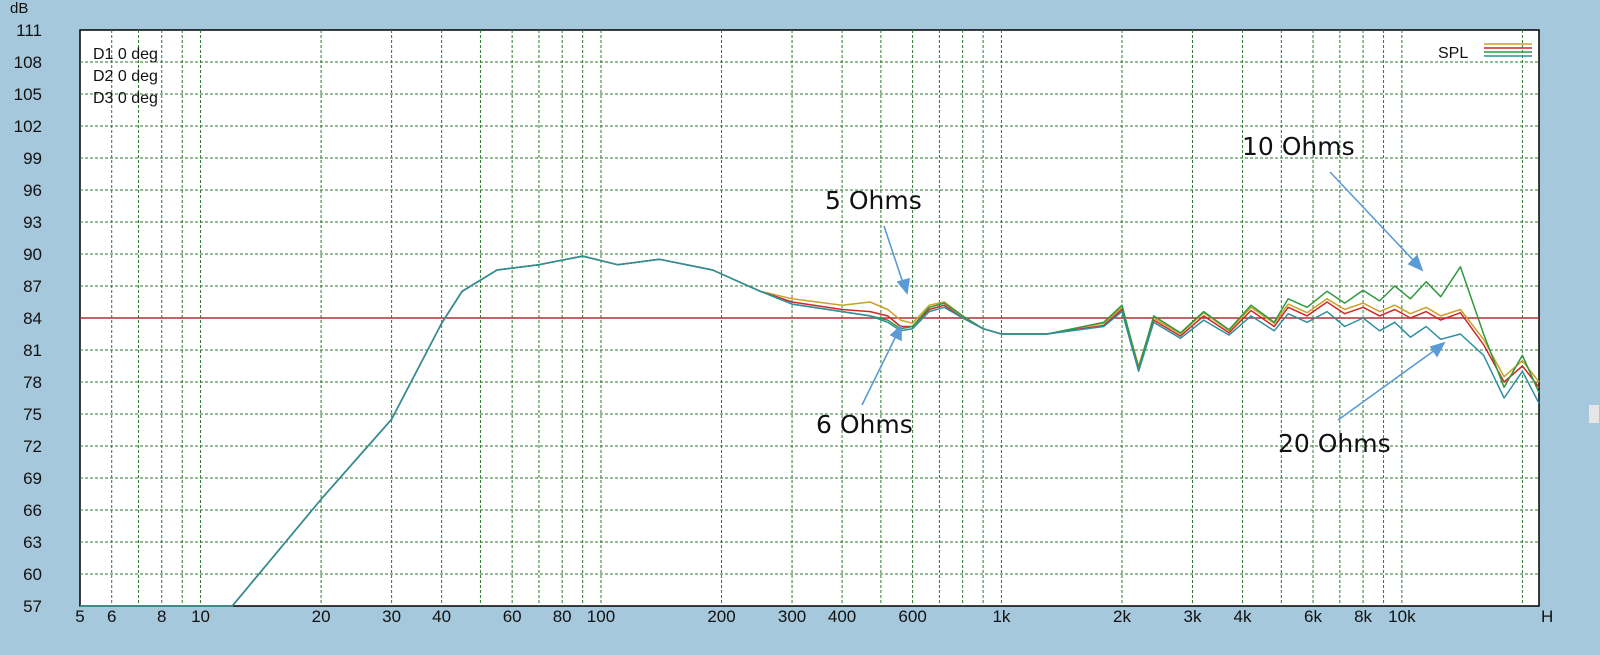 This screenshot has width=1600, height=655. Describe the element at coordinates (1313, 616) in the screenshot. I see `x-tick-label: 6k` at that location.